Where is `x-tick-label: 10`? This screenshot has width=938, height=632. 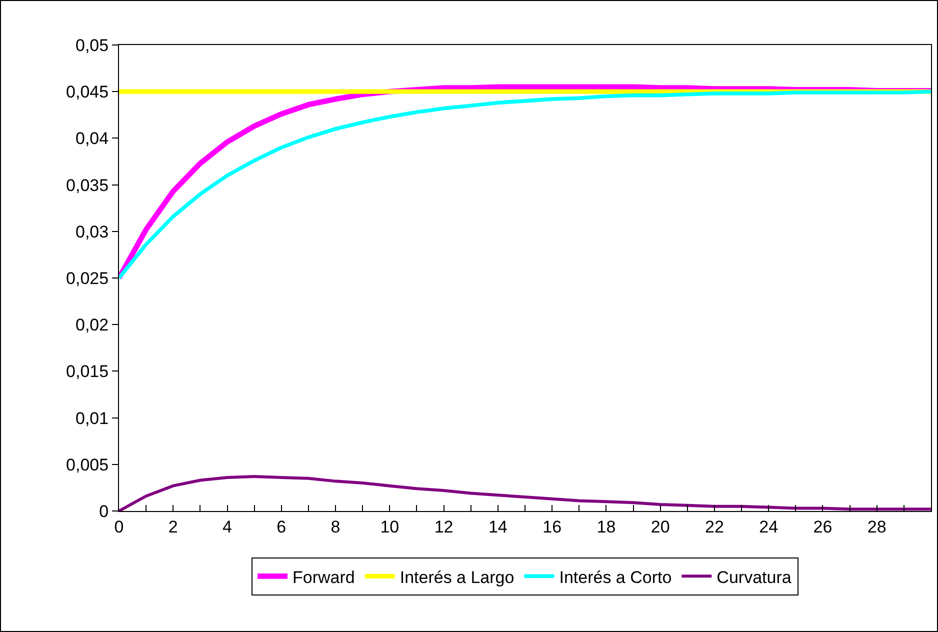 x-tick-label: 10 is located at coordinates (390, 526).